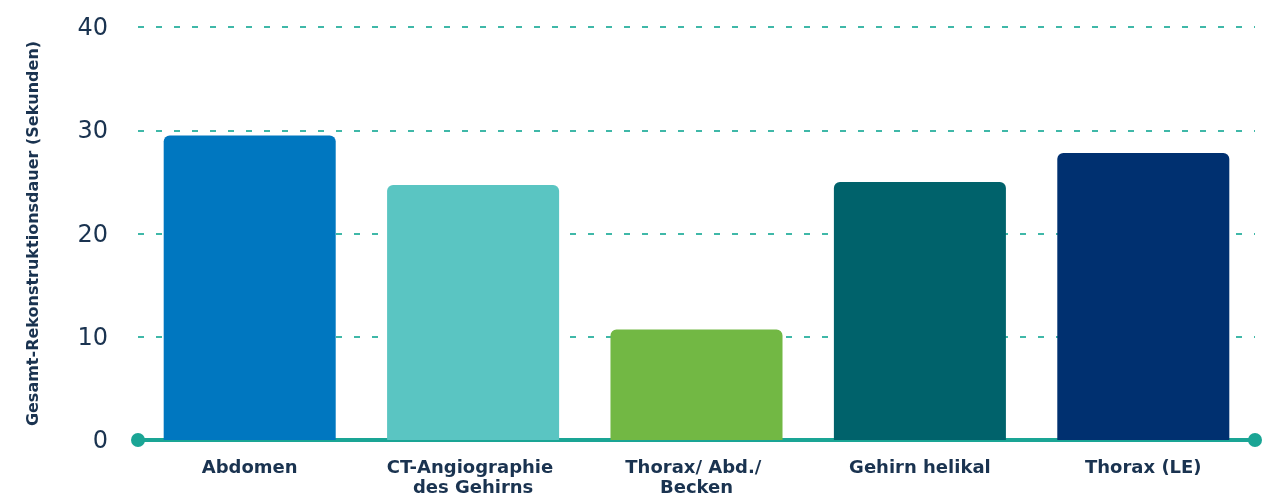  Describe the element at coordinates (696, 476) in the screenshot. I see `x-tick-label: Thorax/ Abd./ Becken` at that location.